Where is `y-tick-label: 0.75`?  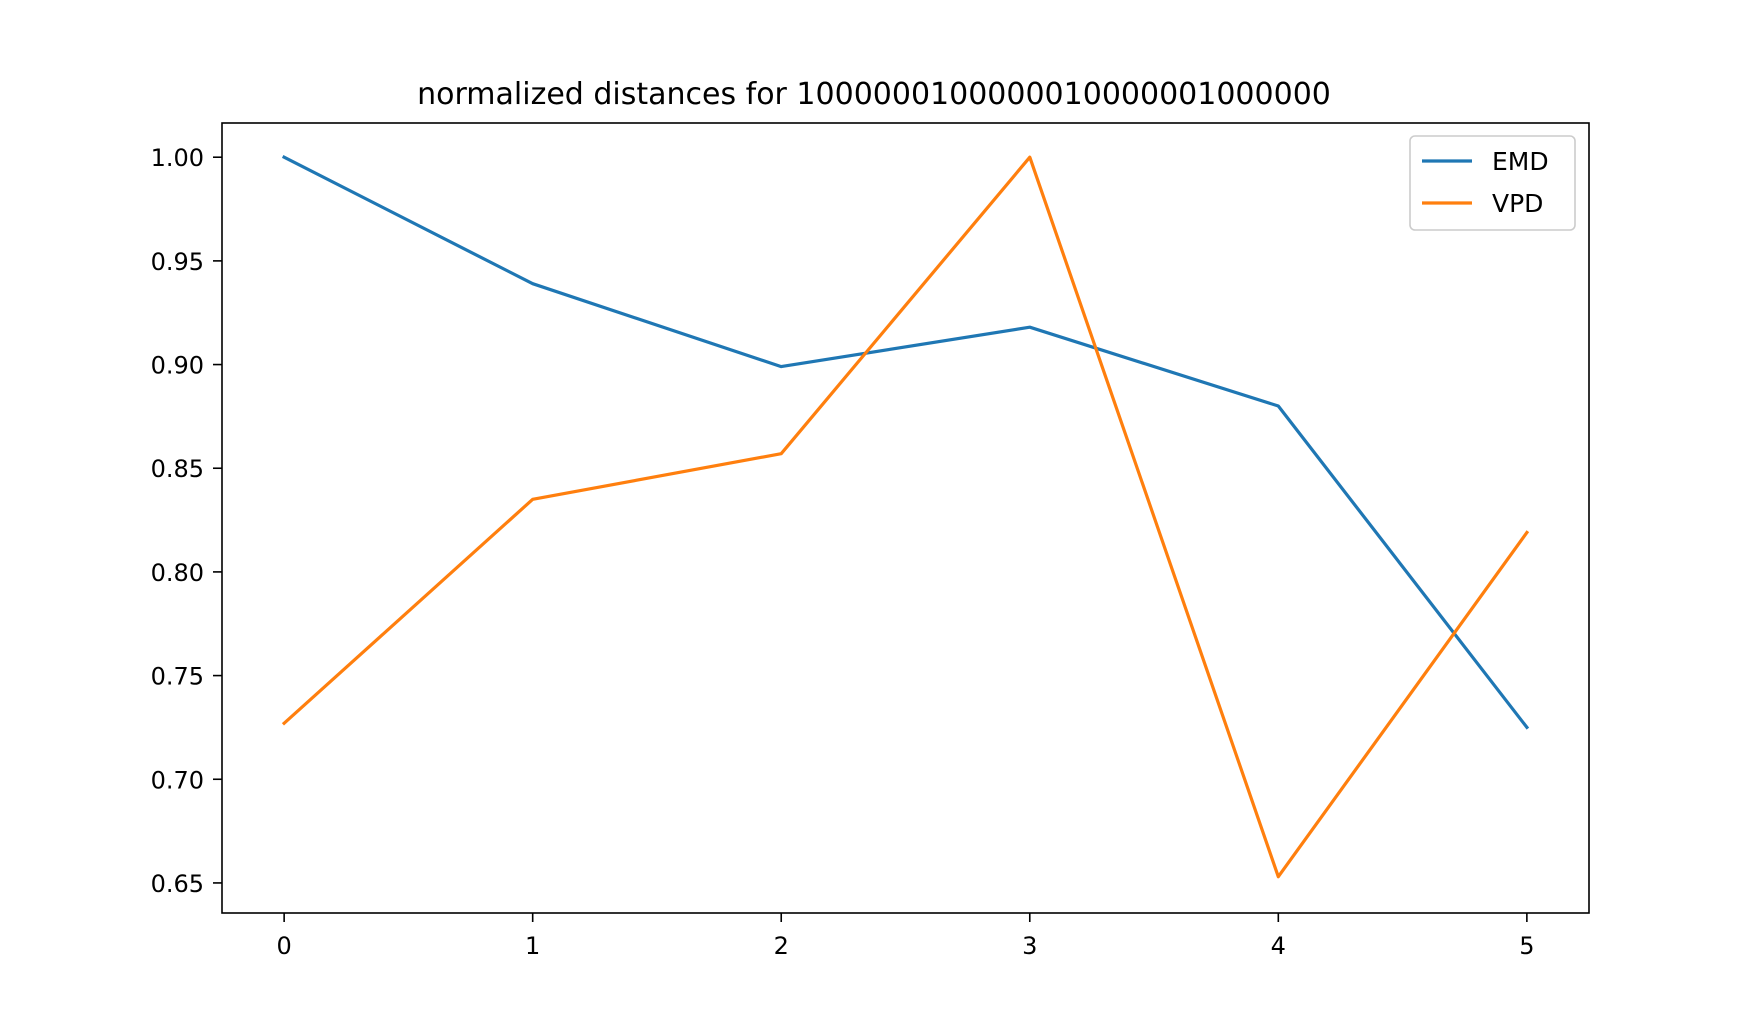 y-tick-label: 0.75 is located at coordinates (177, 677).